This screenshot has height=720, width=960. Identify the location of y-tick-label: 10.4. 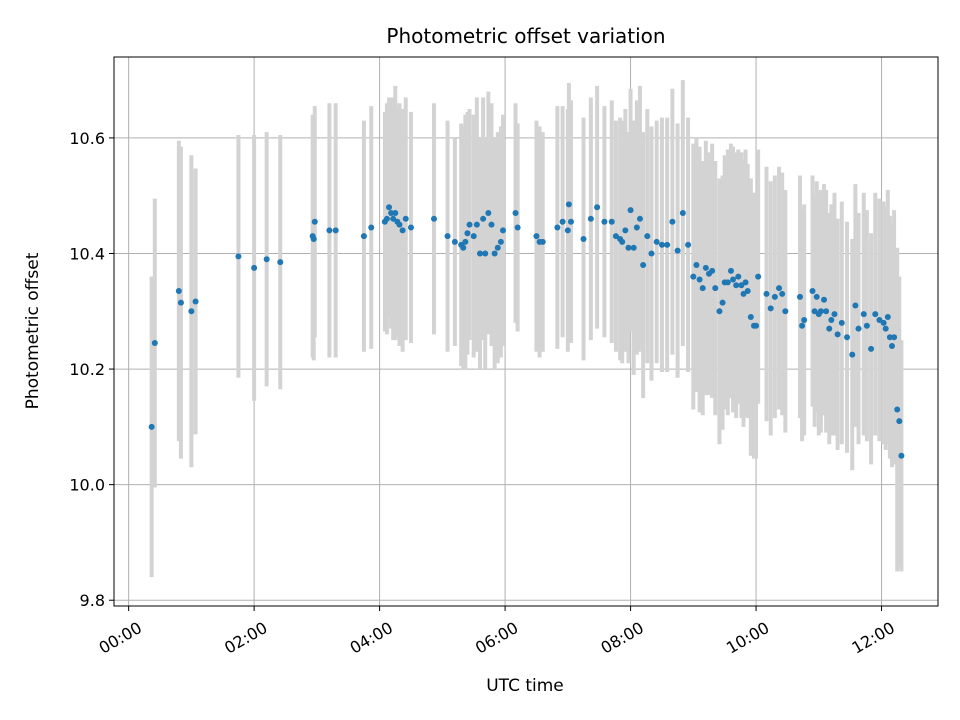
(87, 253).